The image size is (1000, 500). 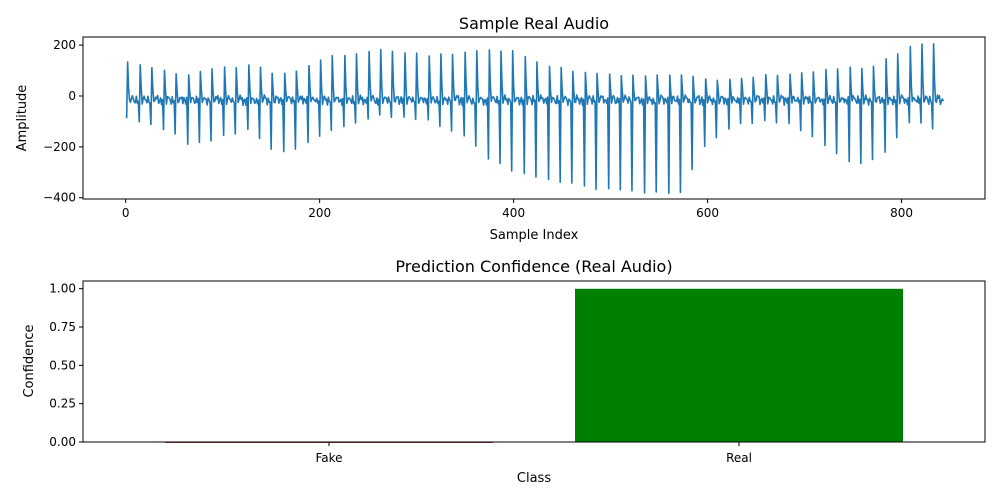 I want to click on confidence-ytick-label: 0.75, so click(x=62, y=327).